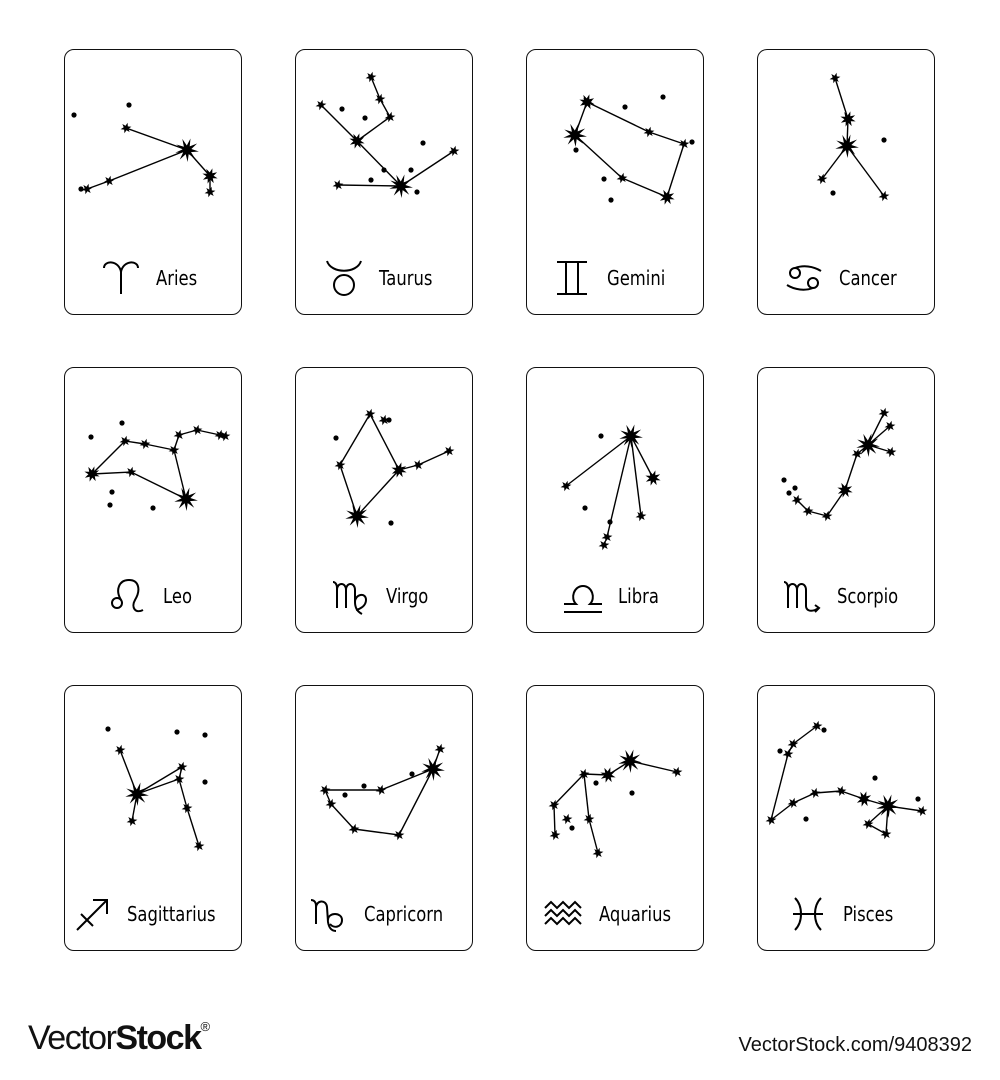 This screenshot has width=1000, height=1080. I want to click on zodiac-name-label: Virgo, so click(407, 596).